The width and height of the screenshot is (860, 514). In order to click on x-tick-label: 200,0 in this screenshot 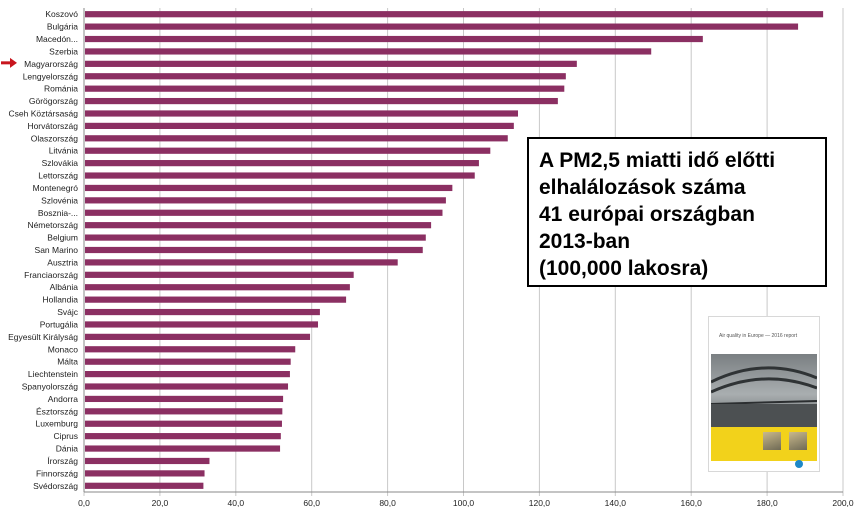, I will do `click(843, 503)`.